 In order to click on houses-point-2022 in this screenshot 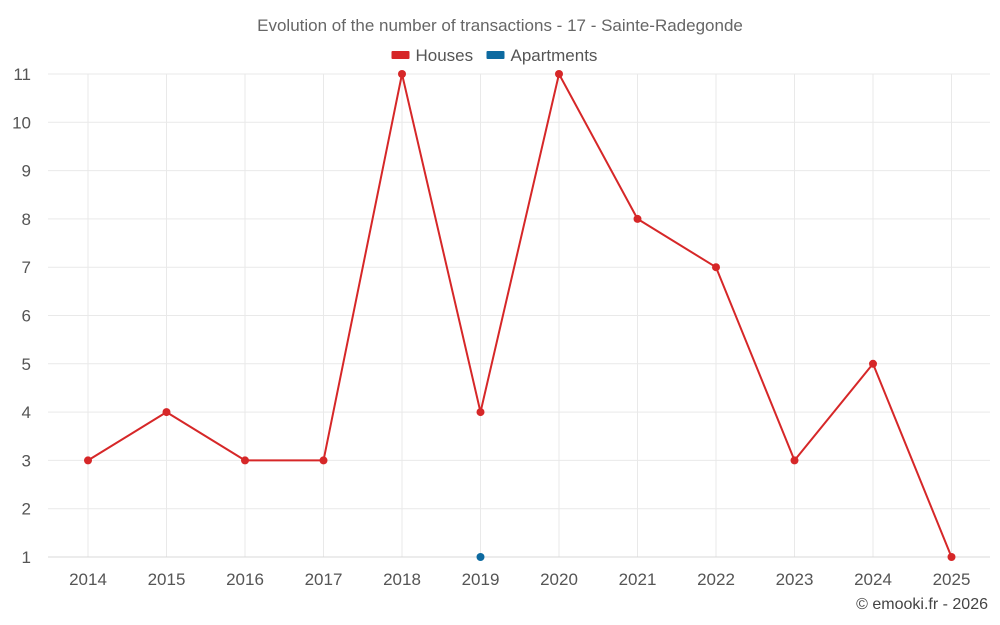, I will do `click(716, 267)`.